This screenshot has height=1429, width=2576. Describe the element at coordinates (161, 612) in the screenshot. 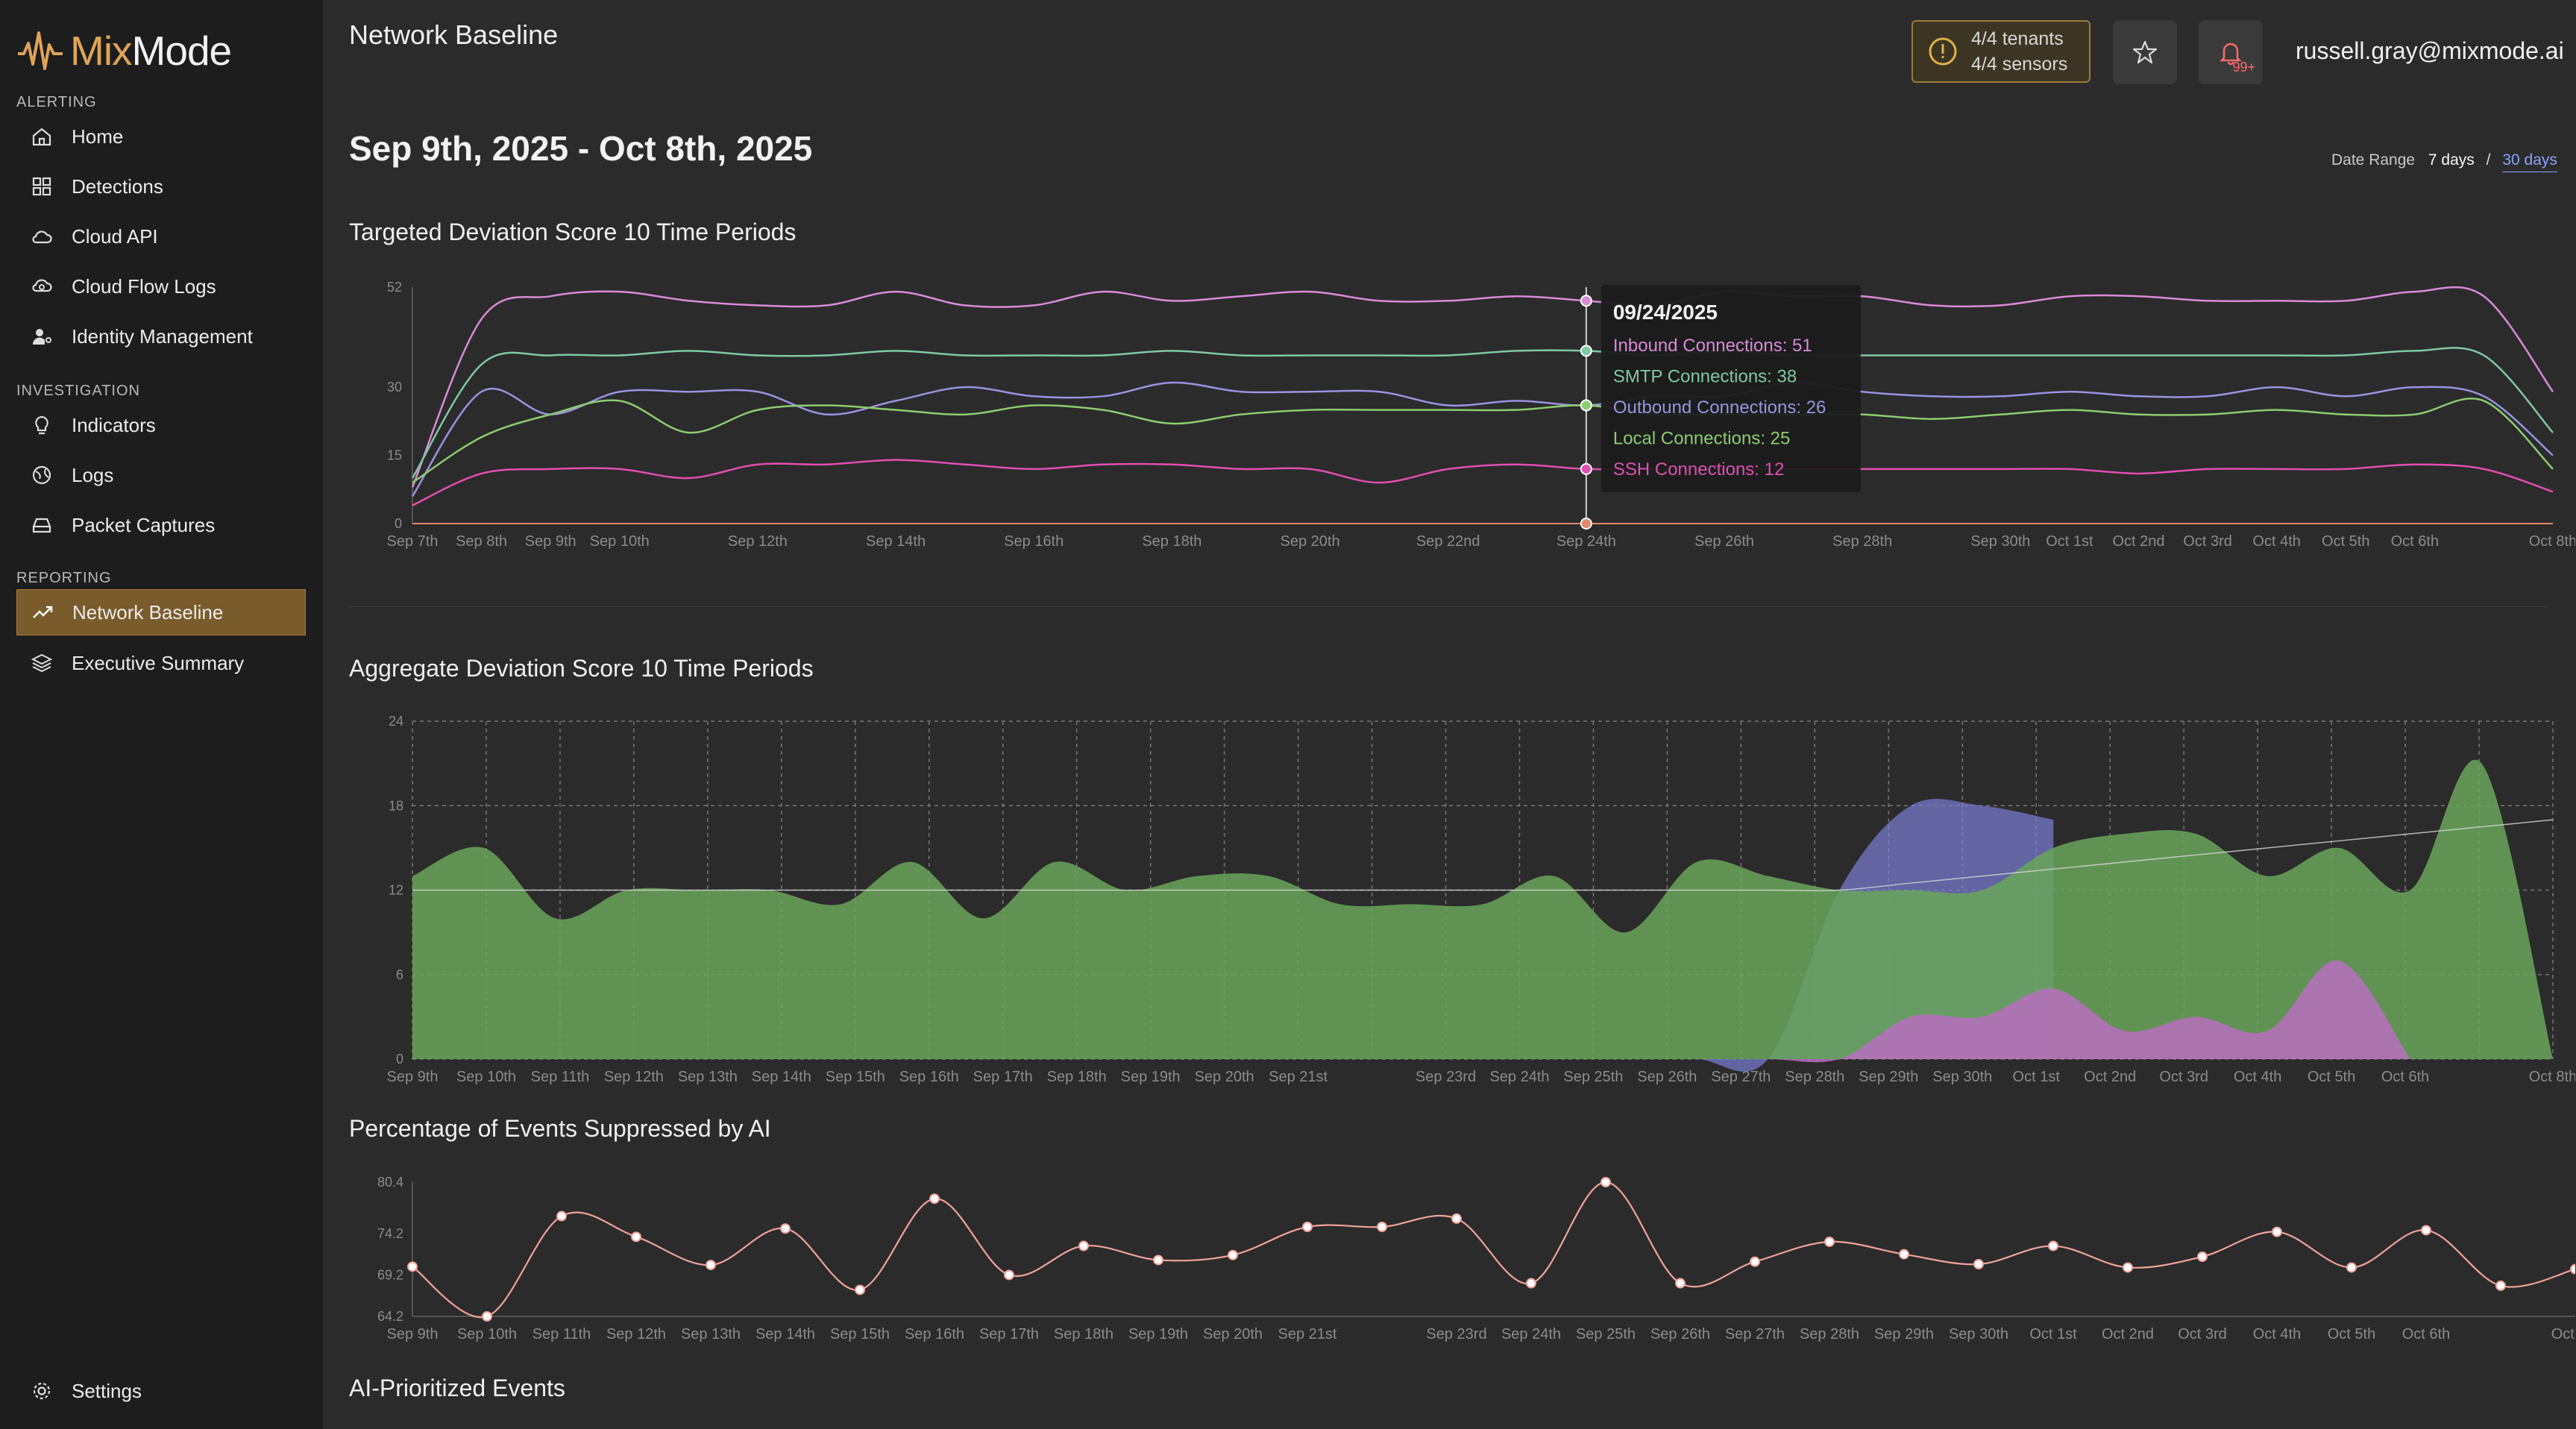

I see `sidebar-item-network-baseline: Network Baseline` at that location.